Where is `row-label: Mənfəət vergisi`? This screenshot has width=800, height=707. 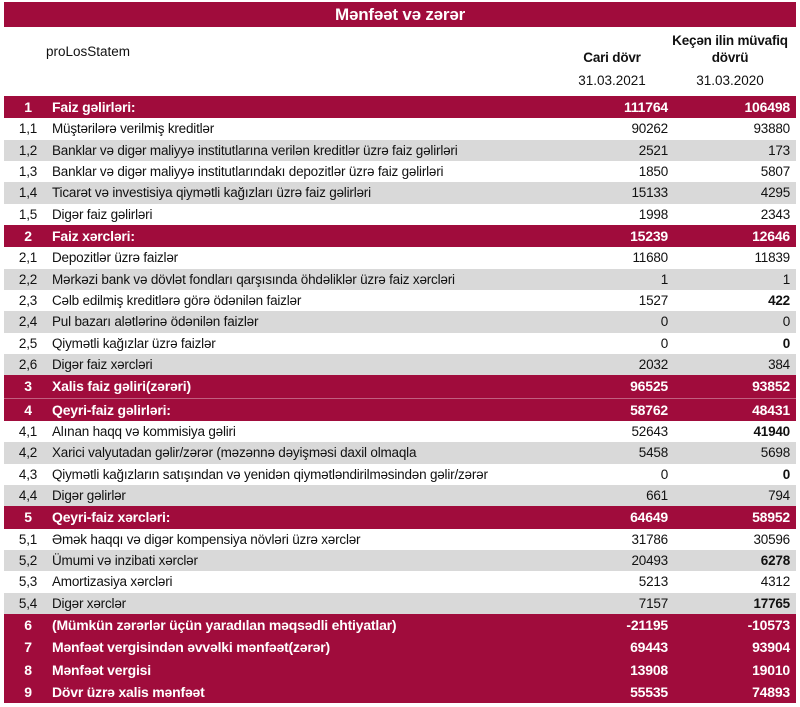
row-label: Mənfəət vergisi is located at coordinates (101, 669).